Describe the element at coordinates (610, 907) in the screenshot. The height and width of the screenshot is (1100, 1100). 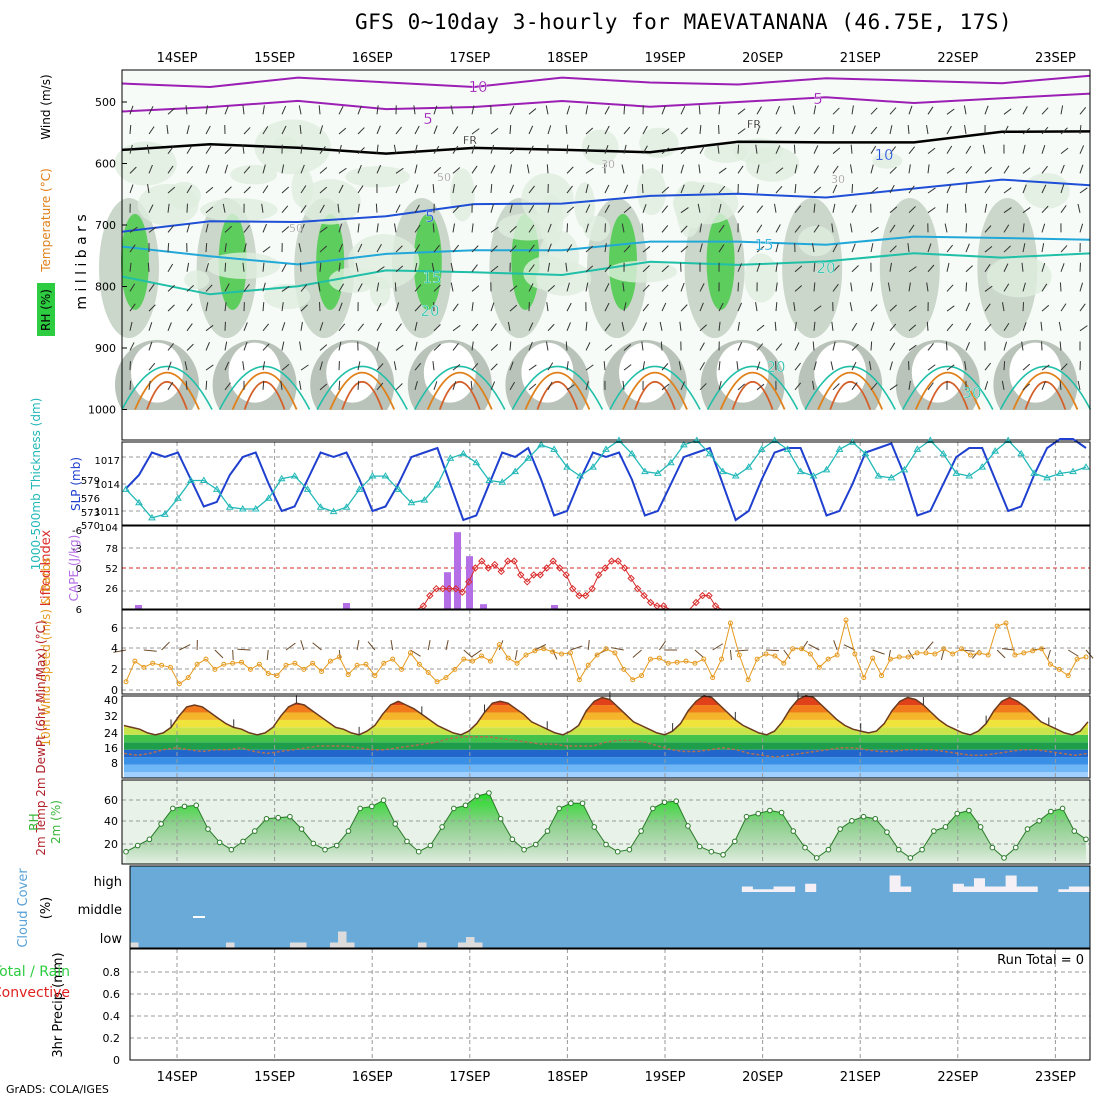
I see `cloud-bg` at that location.